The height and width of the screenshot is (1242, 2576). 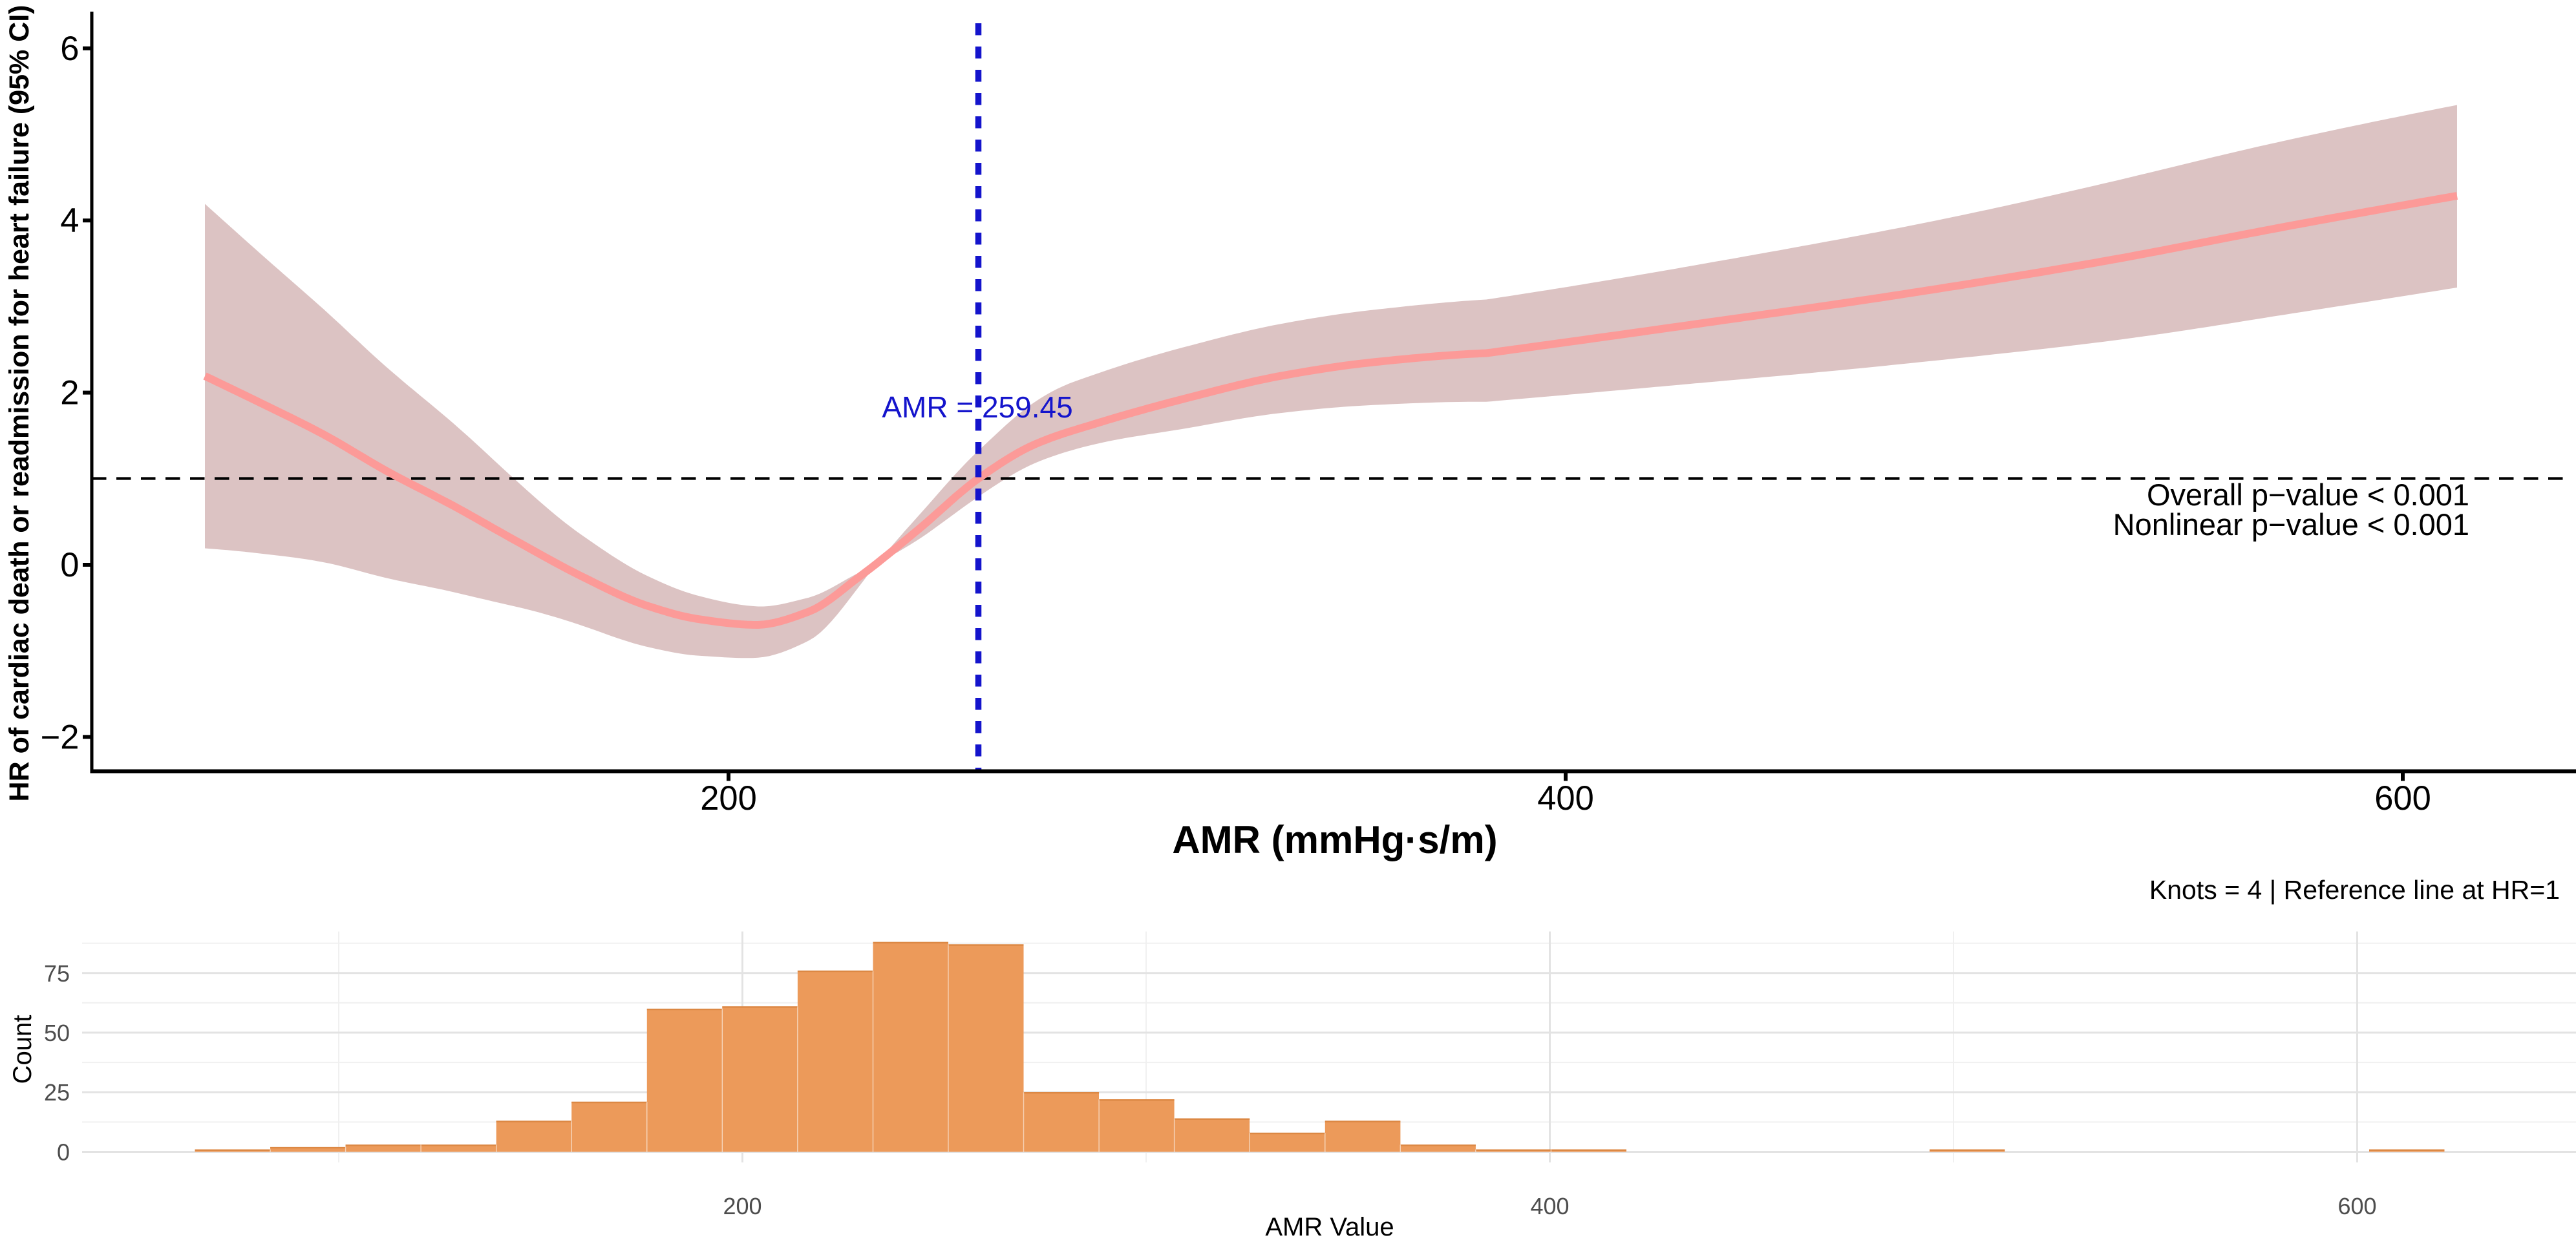 I want to click on svg-text: 50, so click(x=57, y=1033).